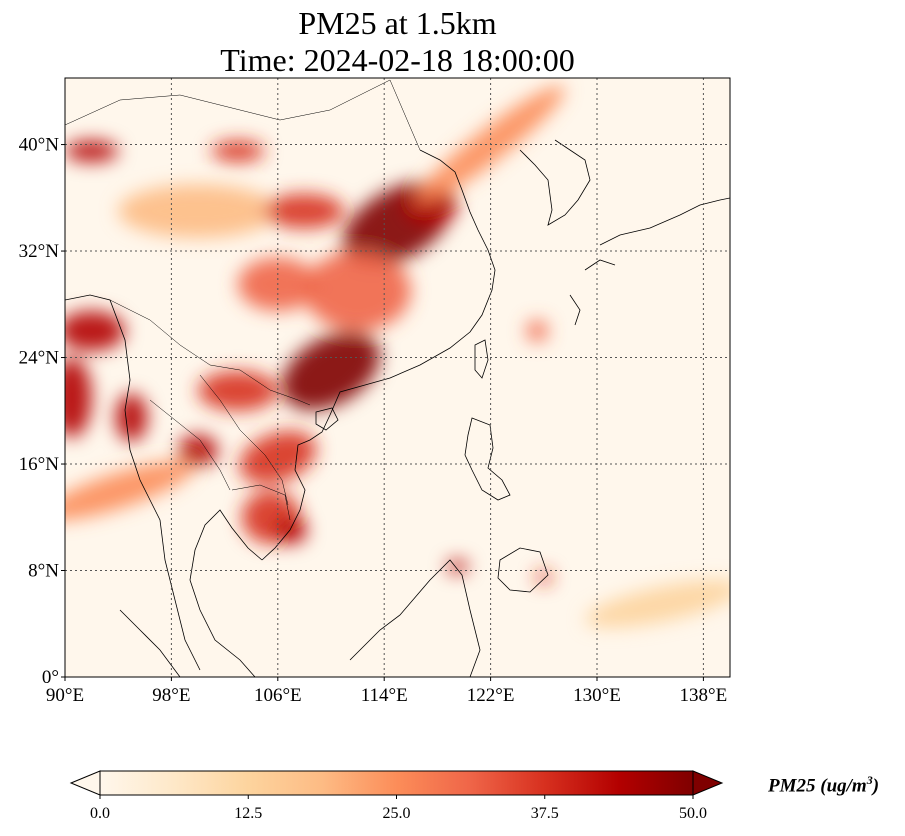 The height and width of the screenshot is (836, 905). Describe the element at coordinates (243, 115) in the screenshot. I see `border-china-north` at that location.